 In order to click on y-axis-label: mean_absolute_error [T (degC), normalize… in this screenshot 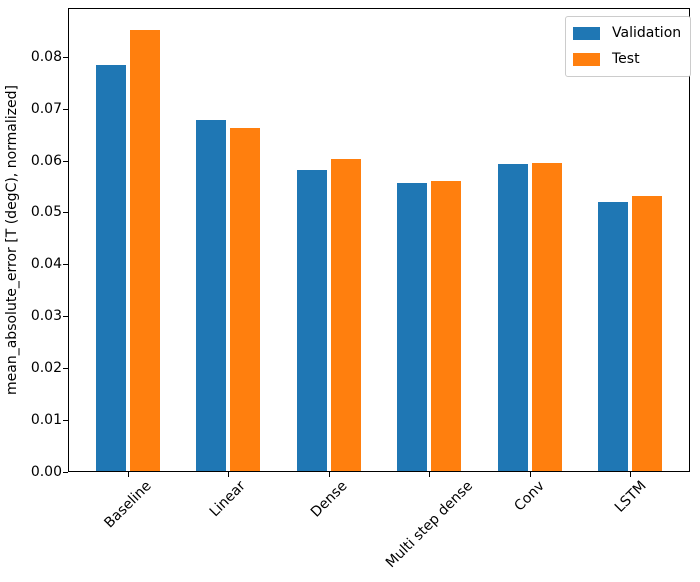, I will do `click(12, 240)`.